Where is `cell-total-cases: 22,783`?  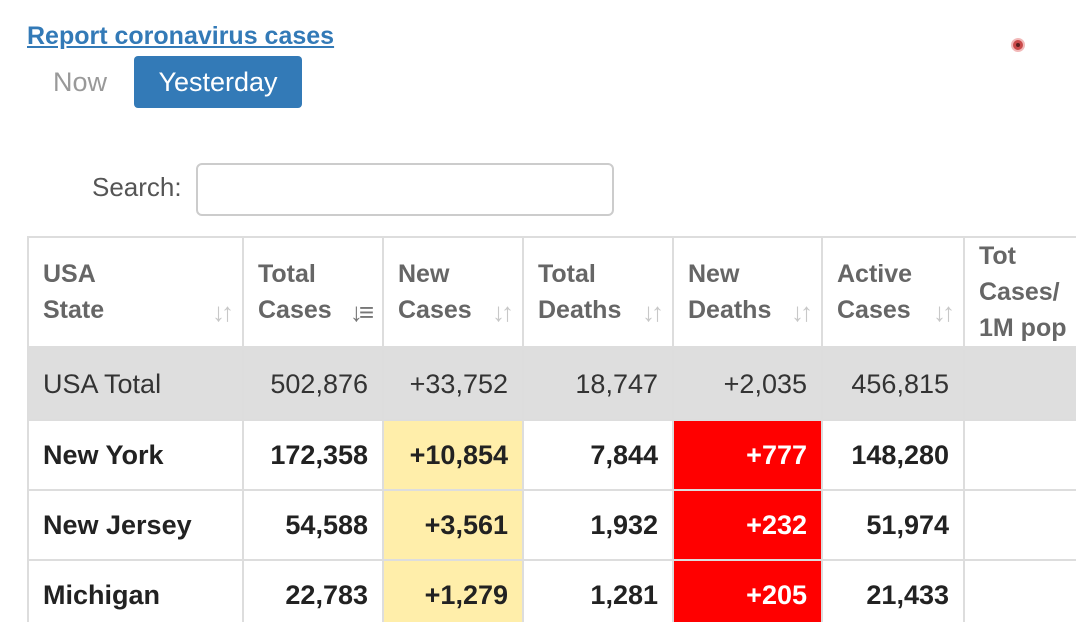
cell-total-cases: 22,783 is located at coordinates (313, 590).